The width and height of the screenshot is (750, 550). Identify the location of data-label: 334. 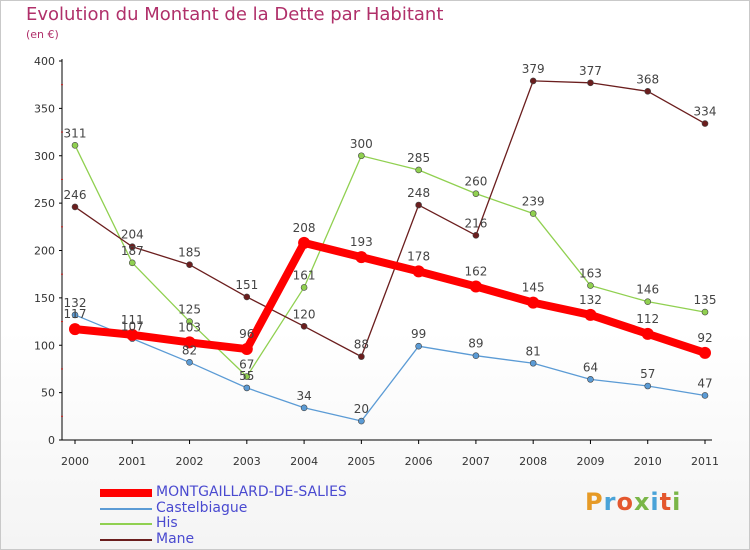
(705, 112).